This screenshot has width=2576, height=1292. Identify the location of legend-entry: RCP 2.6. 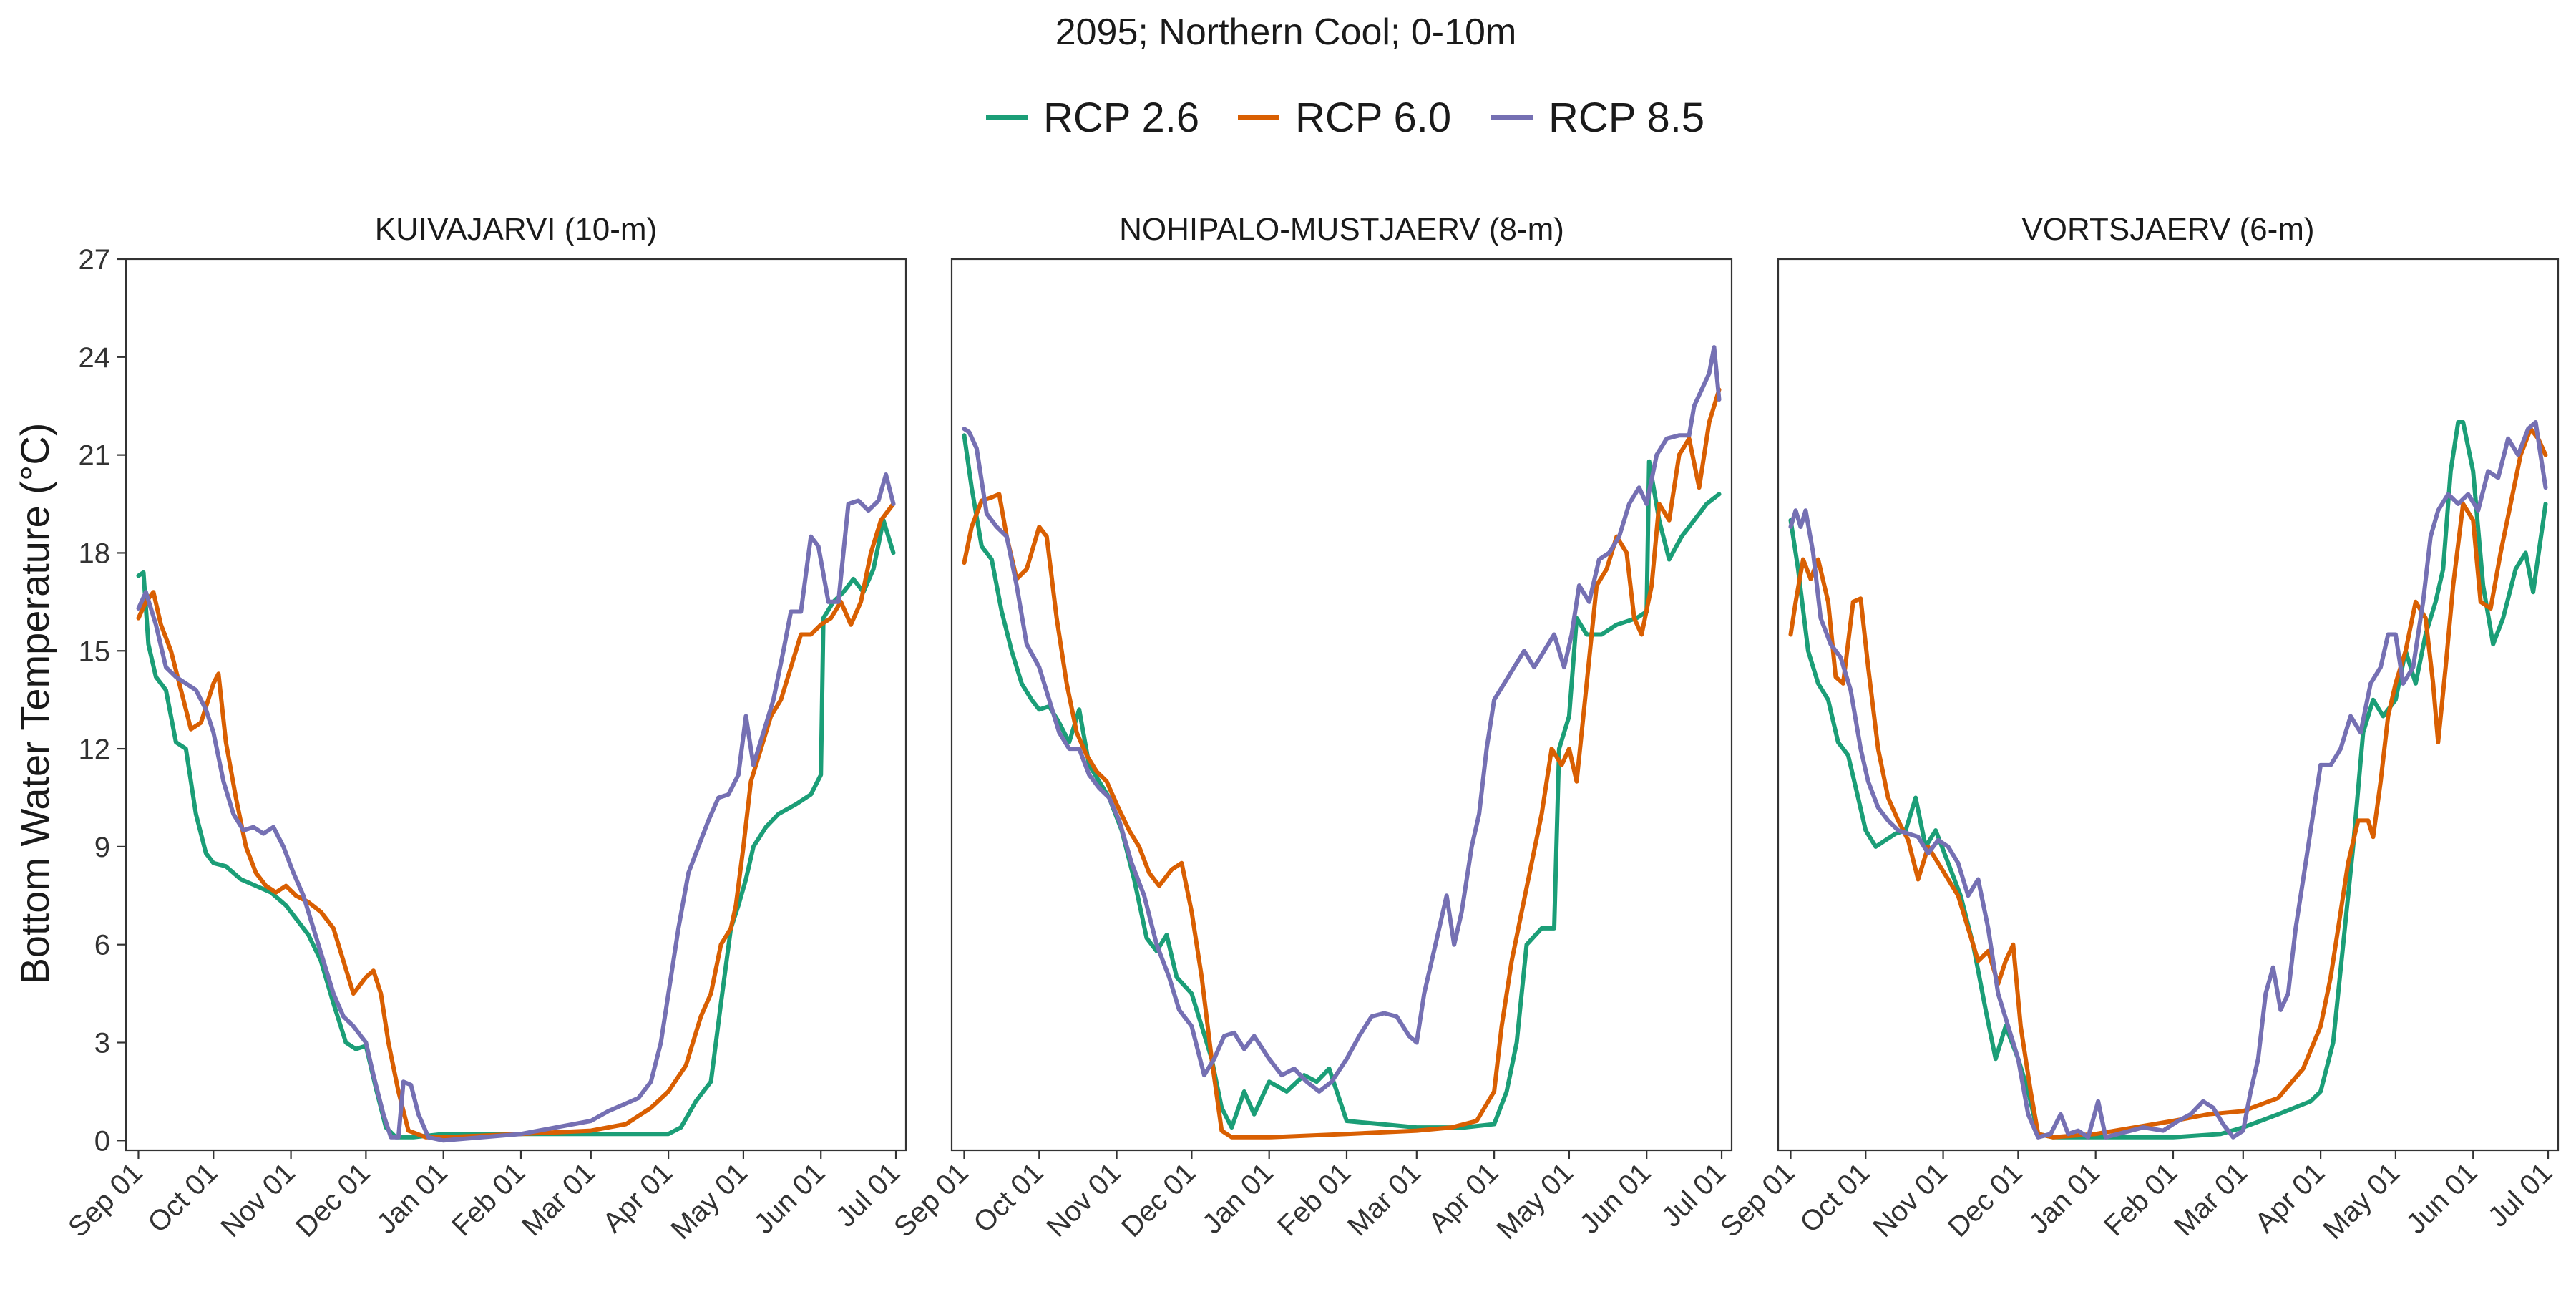
(1092, 117).